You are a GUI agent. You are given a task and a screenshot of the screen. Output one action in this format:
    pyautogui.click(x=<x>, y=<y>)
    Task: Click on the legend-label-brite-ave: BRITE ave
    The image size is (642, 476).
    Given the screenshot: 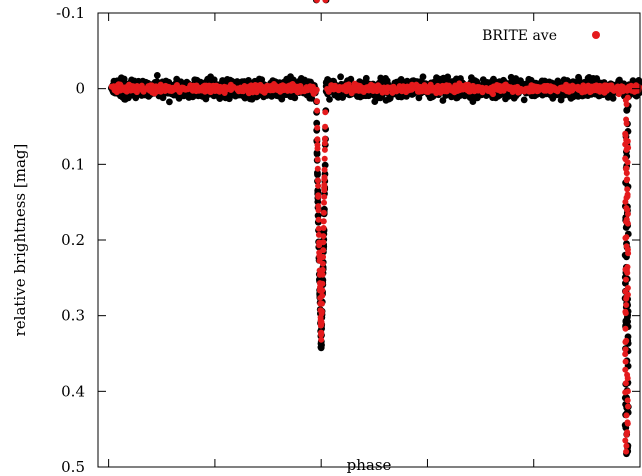 What is the action you would take?
    pyautogui.click(x=519, y=36)
    